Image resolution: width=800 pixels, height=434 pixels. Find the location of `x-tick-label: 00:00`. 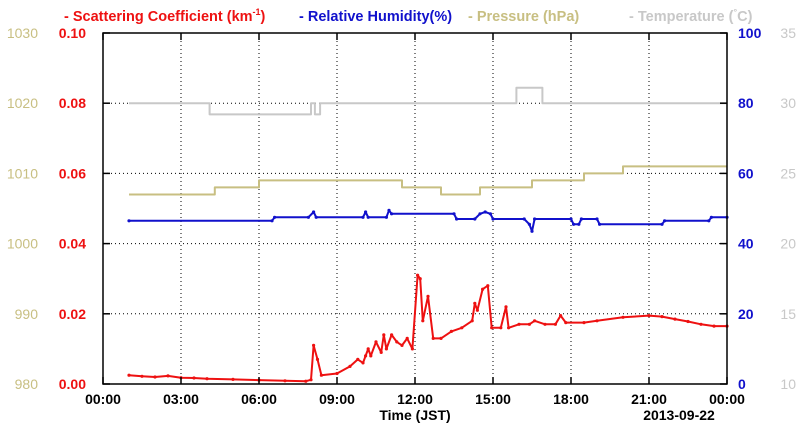

x-tick-label: 00:00 is located at coordinates (727, 399).